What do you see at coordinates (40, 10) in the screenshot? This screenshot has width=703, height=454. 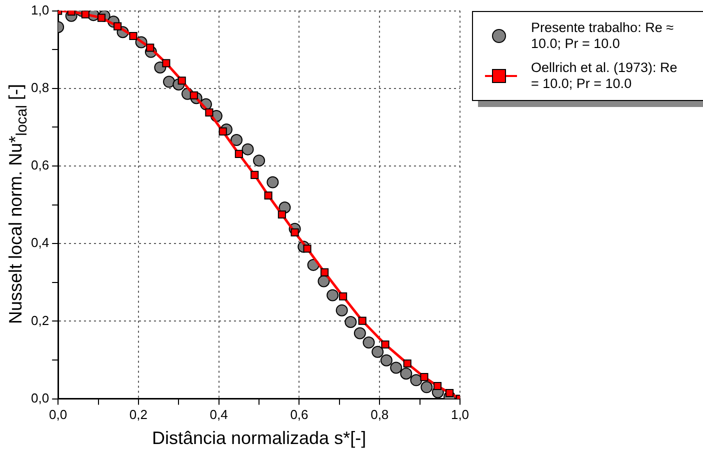 I see `y-tick-label: 1,0` at bounding box center [40, 10].